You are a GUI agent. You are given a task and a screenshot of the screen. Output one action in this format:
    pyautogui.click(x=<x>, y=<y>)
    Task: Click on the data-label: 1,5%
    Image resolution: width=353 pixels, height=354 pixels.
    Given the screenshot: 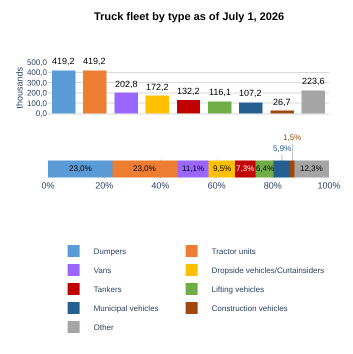 What is the action you would take?
    pyautogui.click(x=292, y=137)
    